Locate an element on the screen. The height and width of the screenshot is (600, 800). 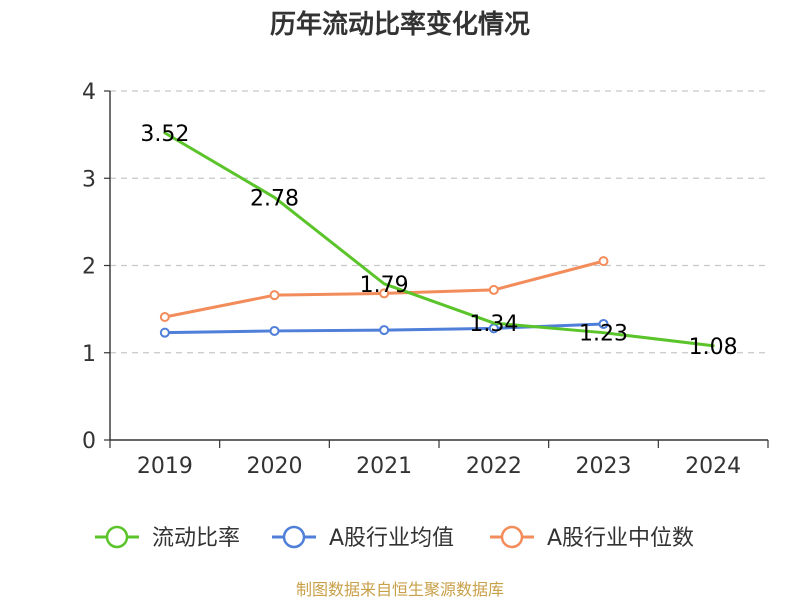
data-label-5: 1.08 is located at coordinates (713, 347).